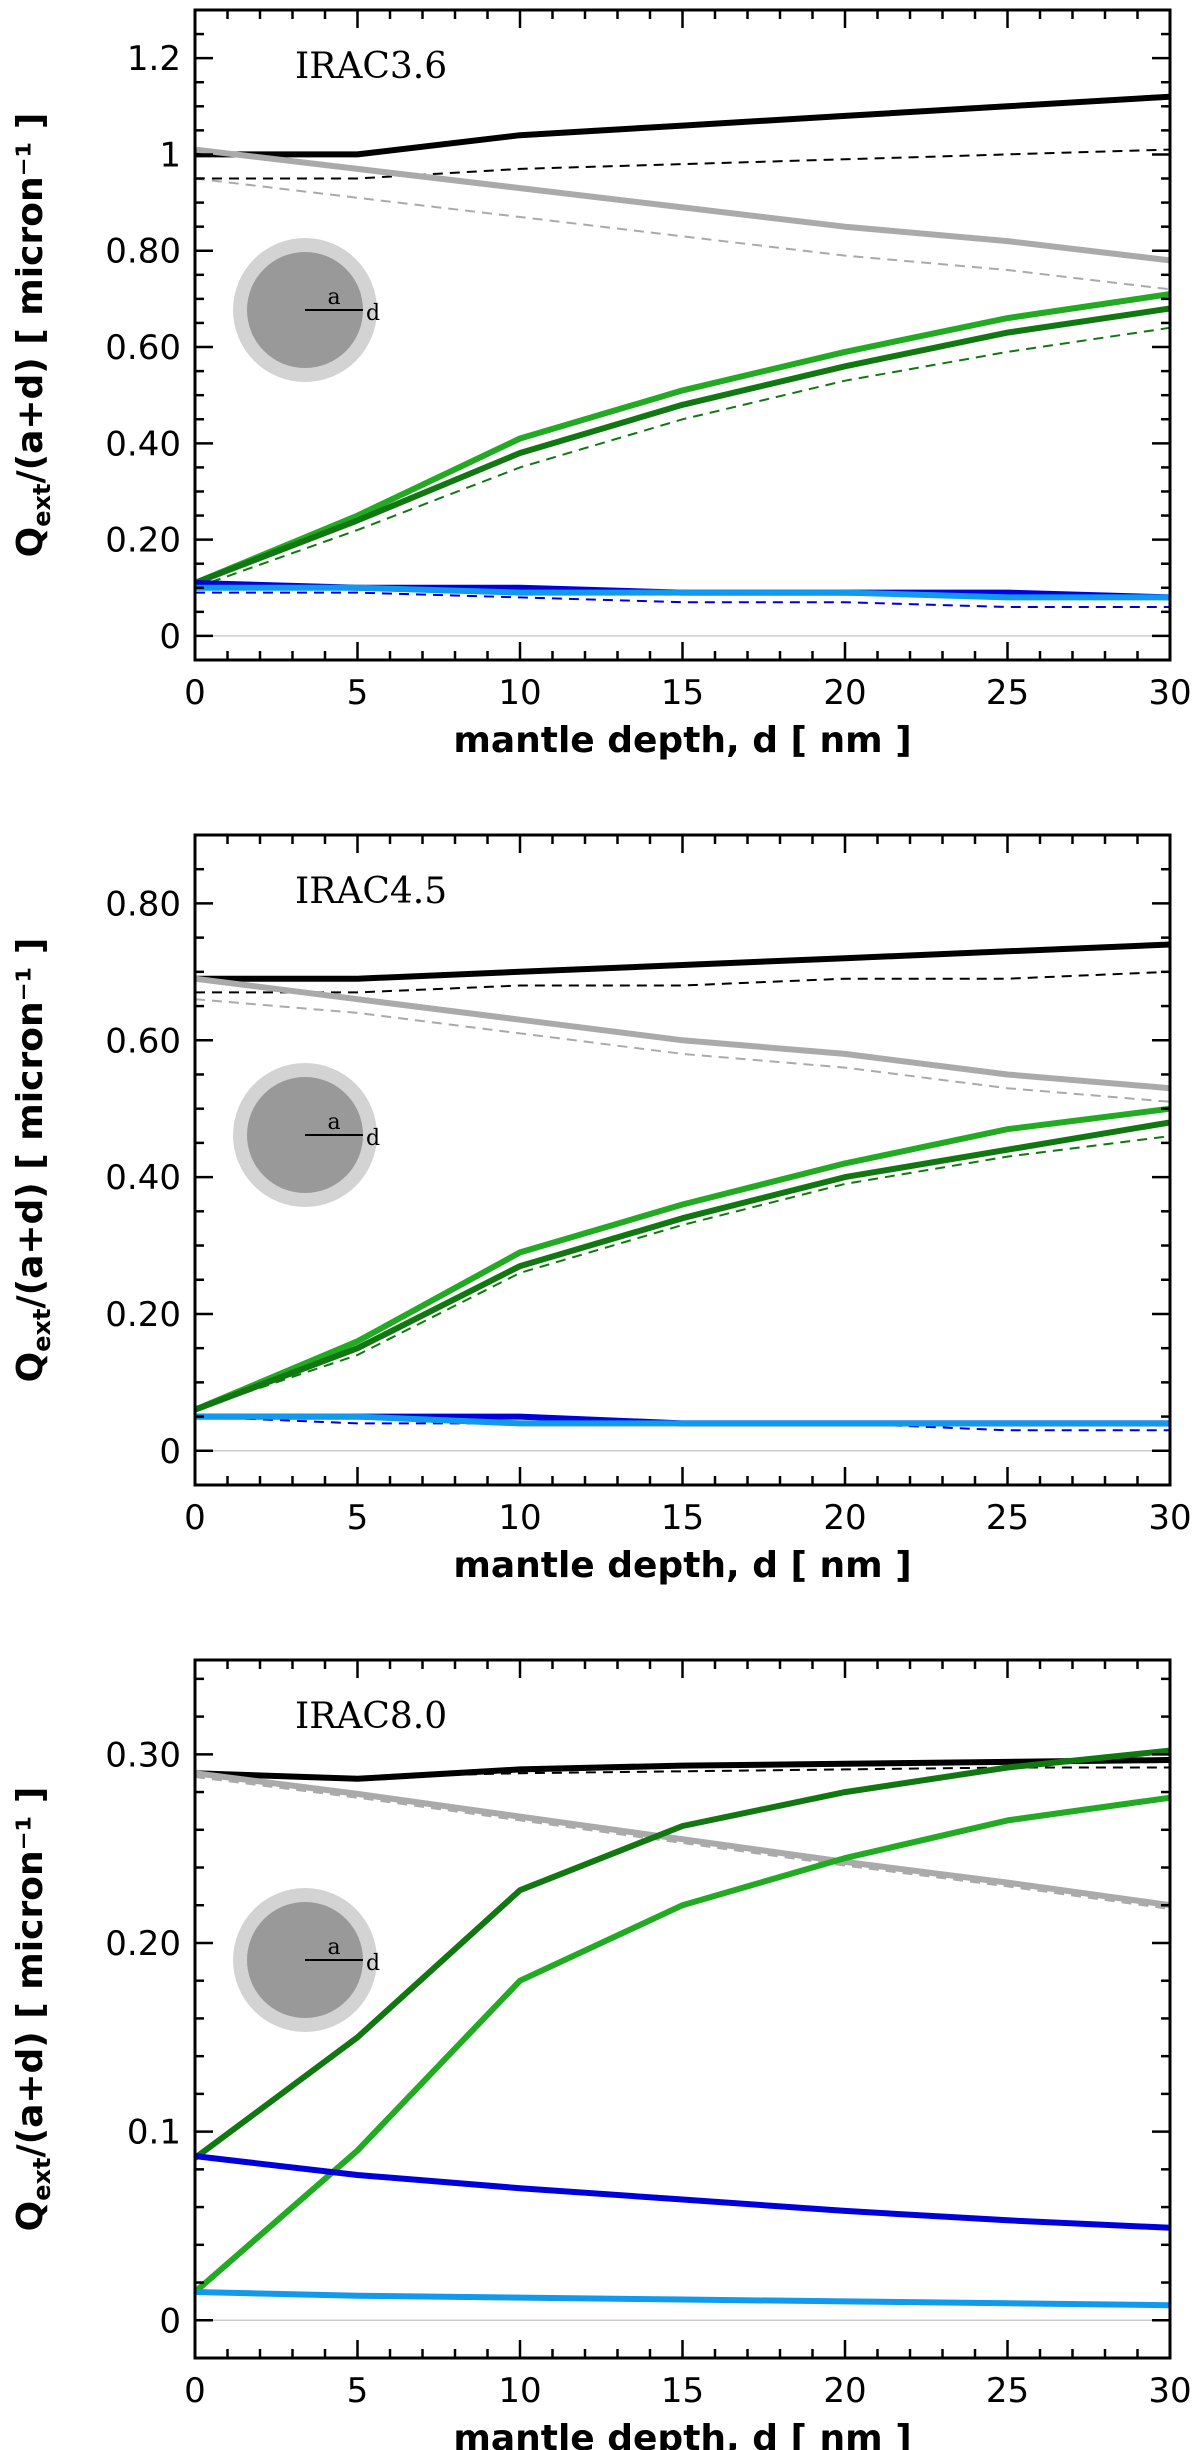 The image size is (1200, 2450). Describe the element at coordinates (371, 891) in the screenshot. I see `panel-label: IRAC4.5` at that location.